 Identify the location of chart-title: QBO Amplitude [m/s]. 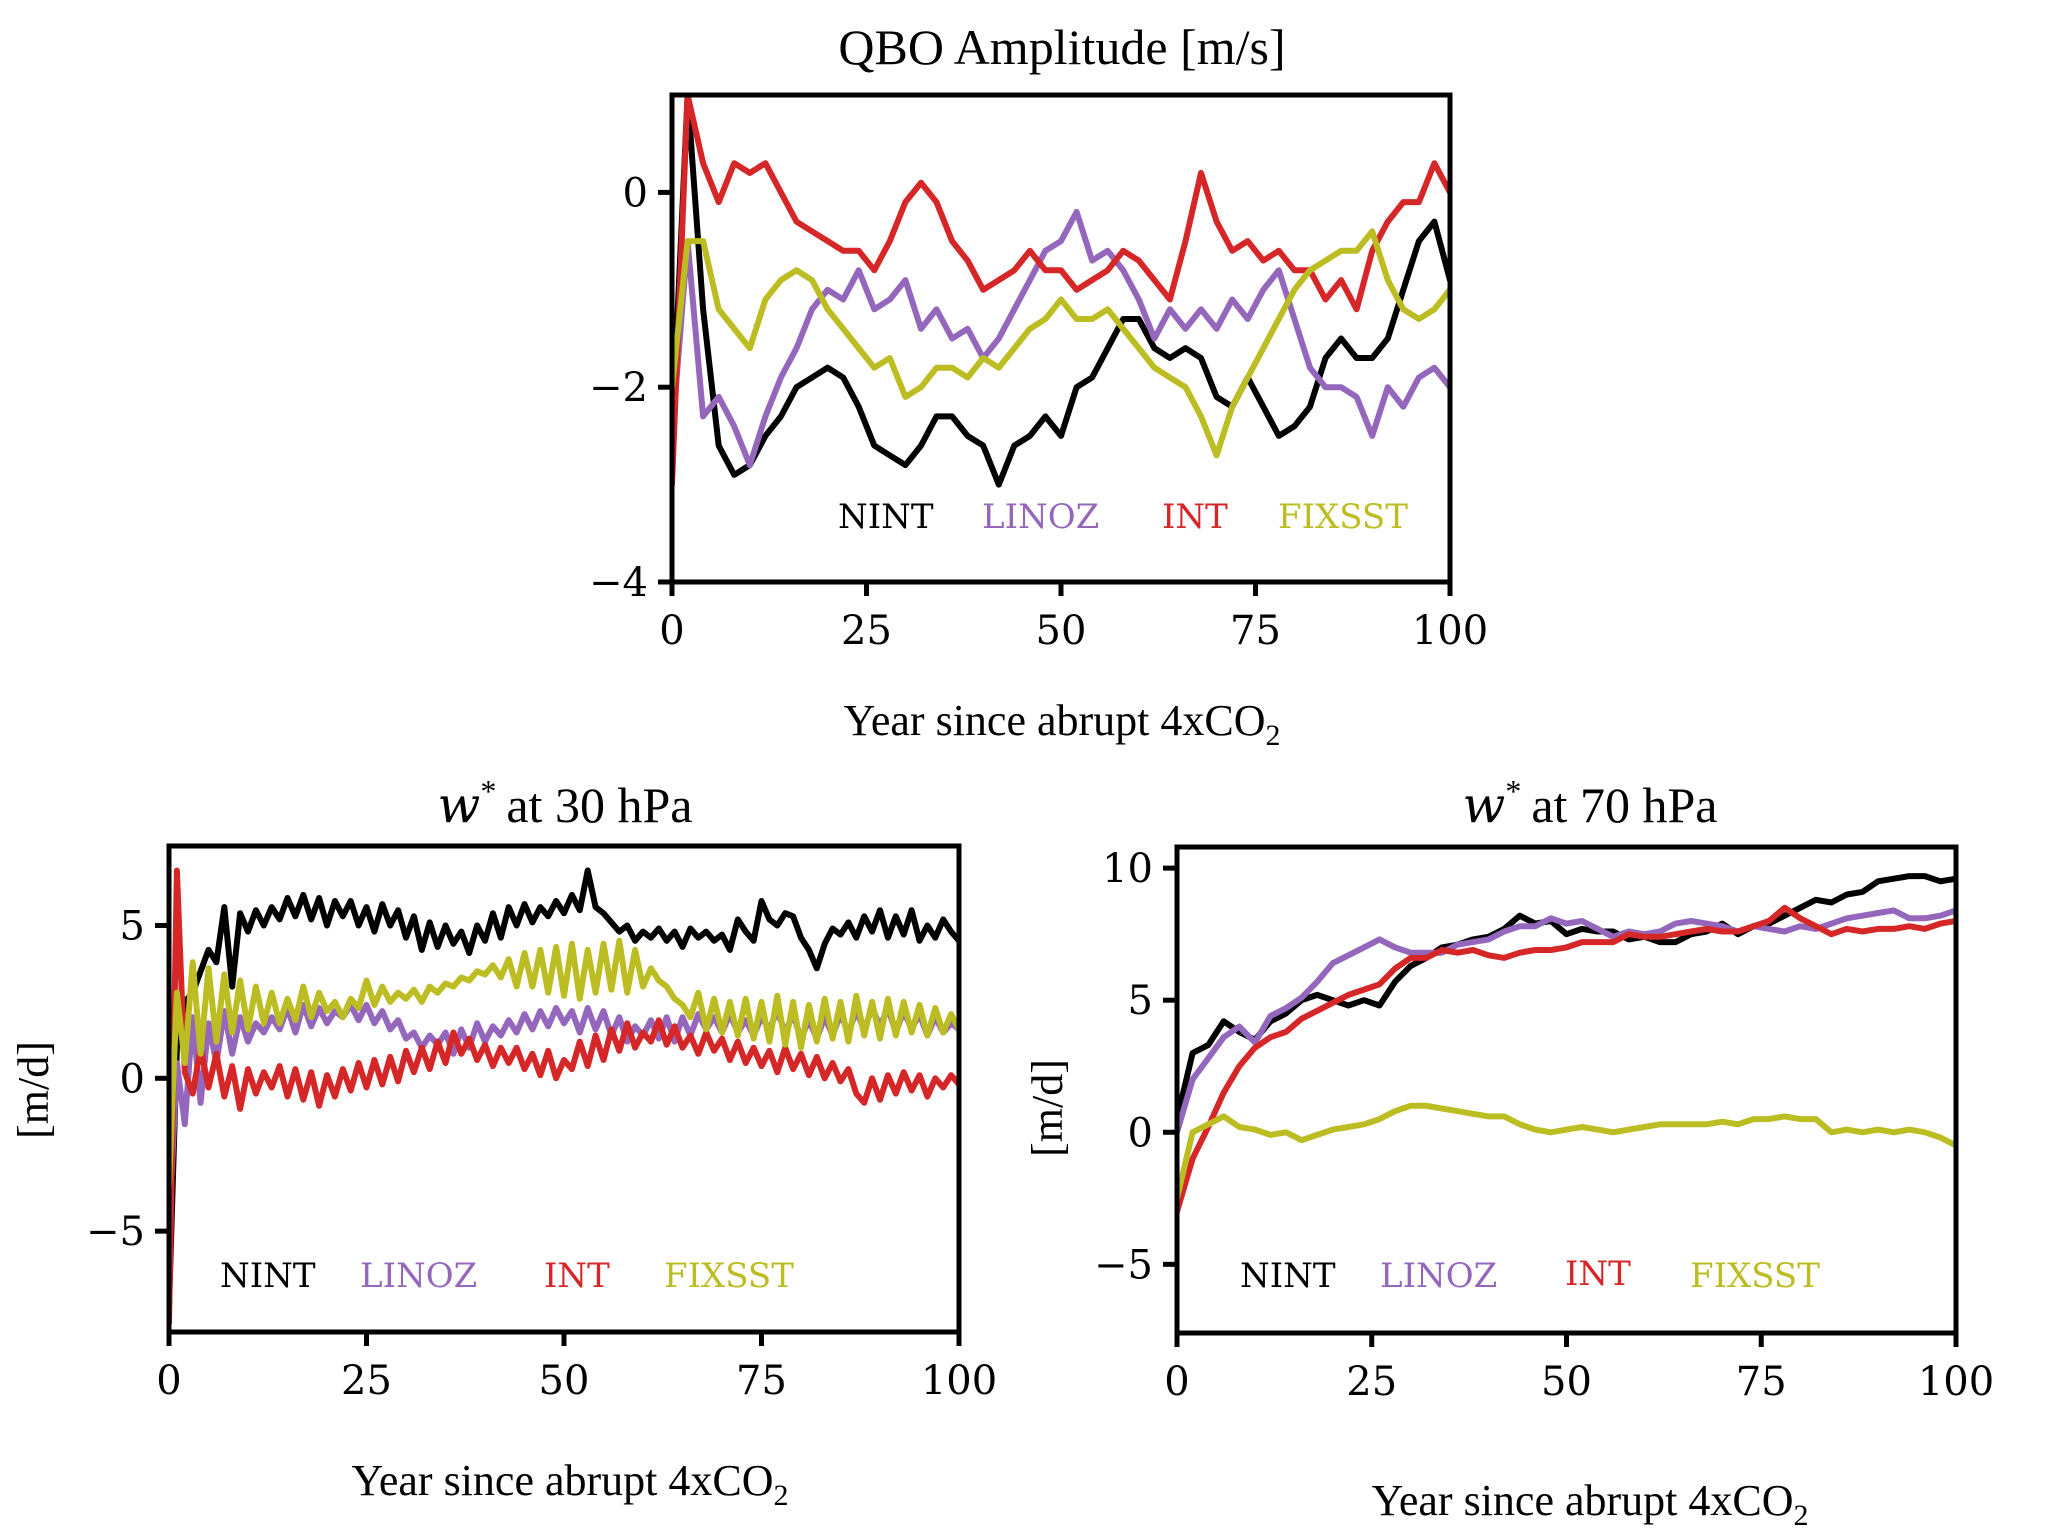
(1061, 47).